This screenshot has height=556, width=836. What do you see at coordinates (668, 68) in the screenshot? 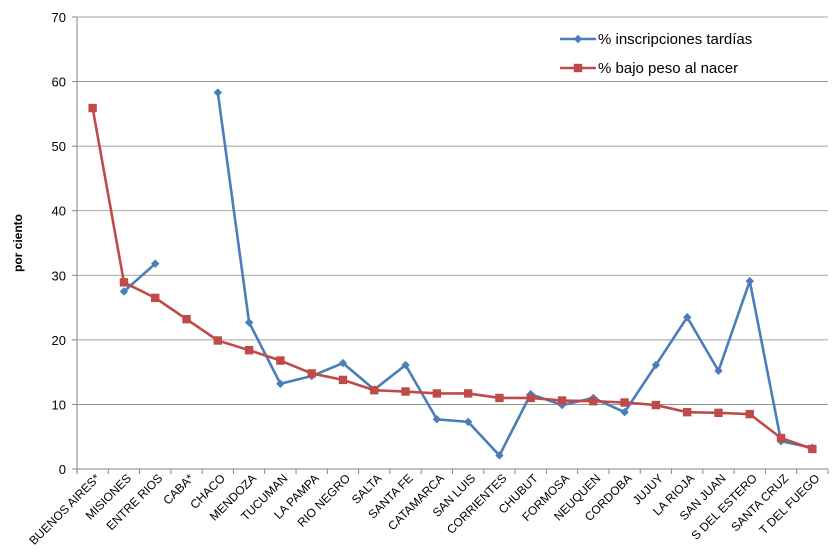
I see `legend-label: % bajo peso al nacer` at bounding box center [668, 68].